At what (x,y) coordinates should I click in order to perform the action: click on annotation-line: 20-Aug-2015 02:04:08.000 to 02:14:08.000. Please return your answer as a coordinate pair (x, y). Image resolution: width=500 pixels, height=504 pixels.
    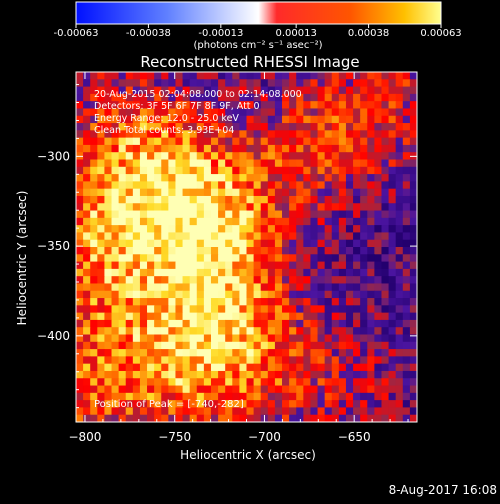
    Looking at the image, I should click on (198, 94).